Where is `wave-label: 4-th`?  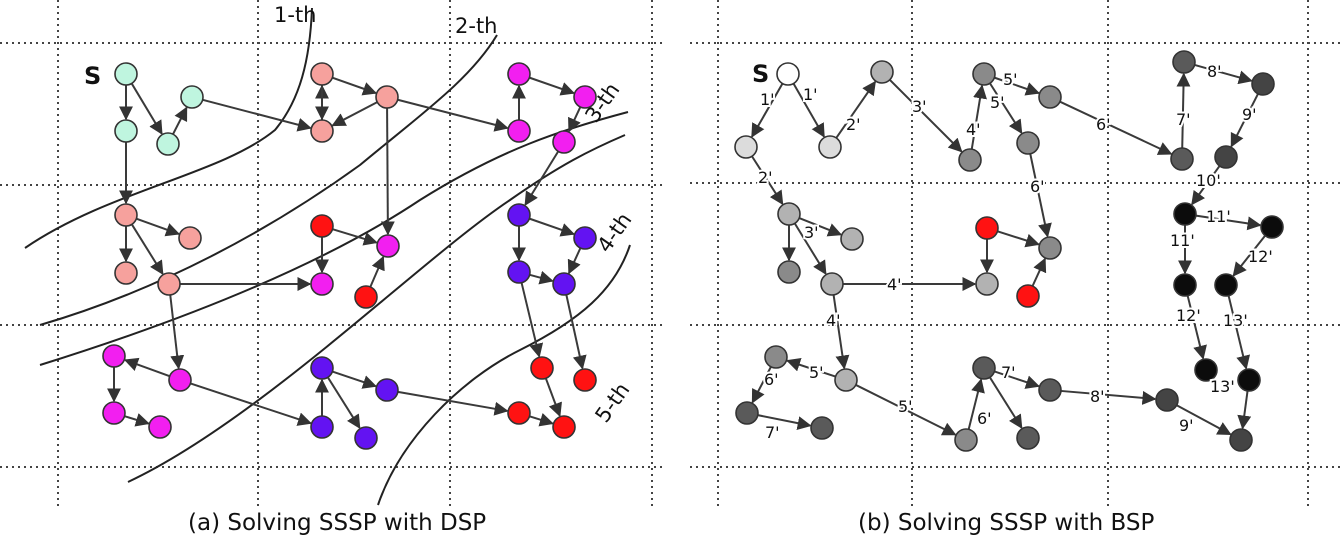 wave-label: 4-th is located at coordinates (614, 232).